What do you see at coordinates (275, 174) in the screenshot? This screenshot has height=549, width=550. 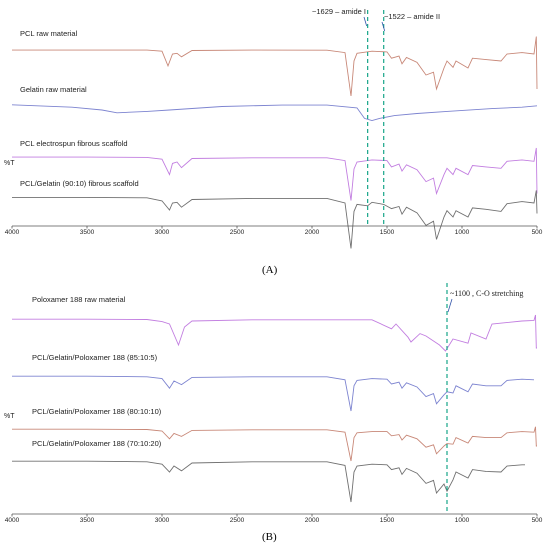 I see `series-line-pcl-electrospun-fibrous-scaffold` at bounding box center [275, 174].